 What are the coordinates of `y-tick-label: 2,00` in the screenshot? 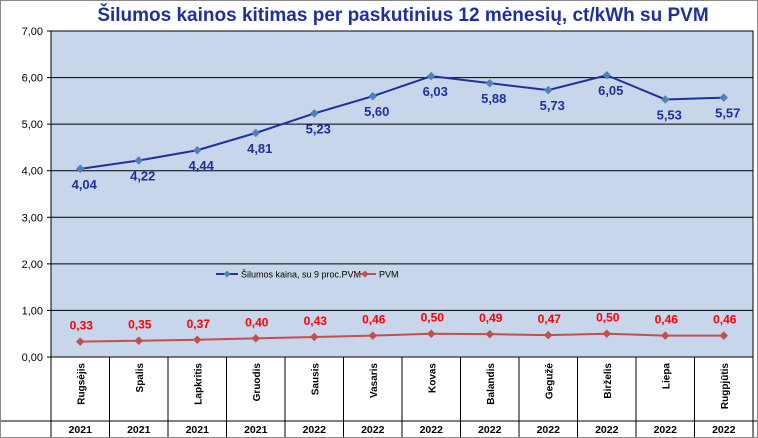 It's located at (32, 265).